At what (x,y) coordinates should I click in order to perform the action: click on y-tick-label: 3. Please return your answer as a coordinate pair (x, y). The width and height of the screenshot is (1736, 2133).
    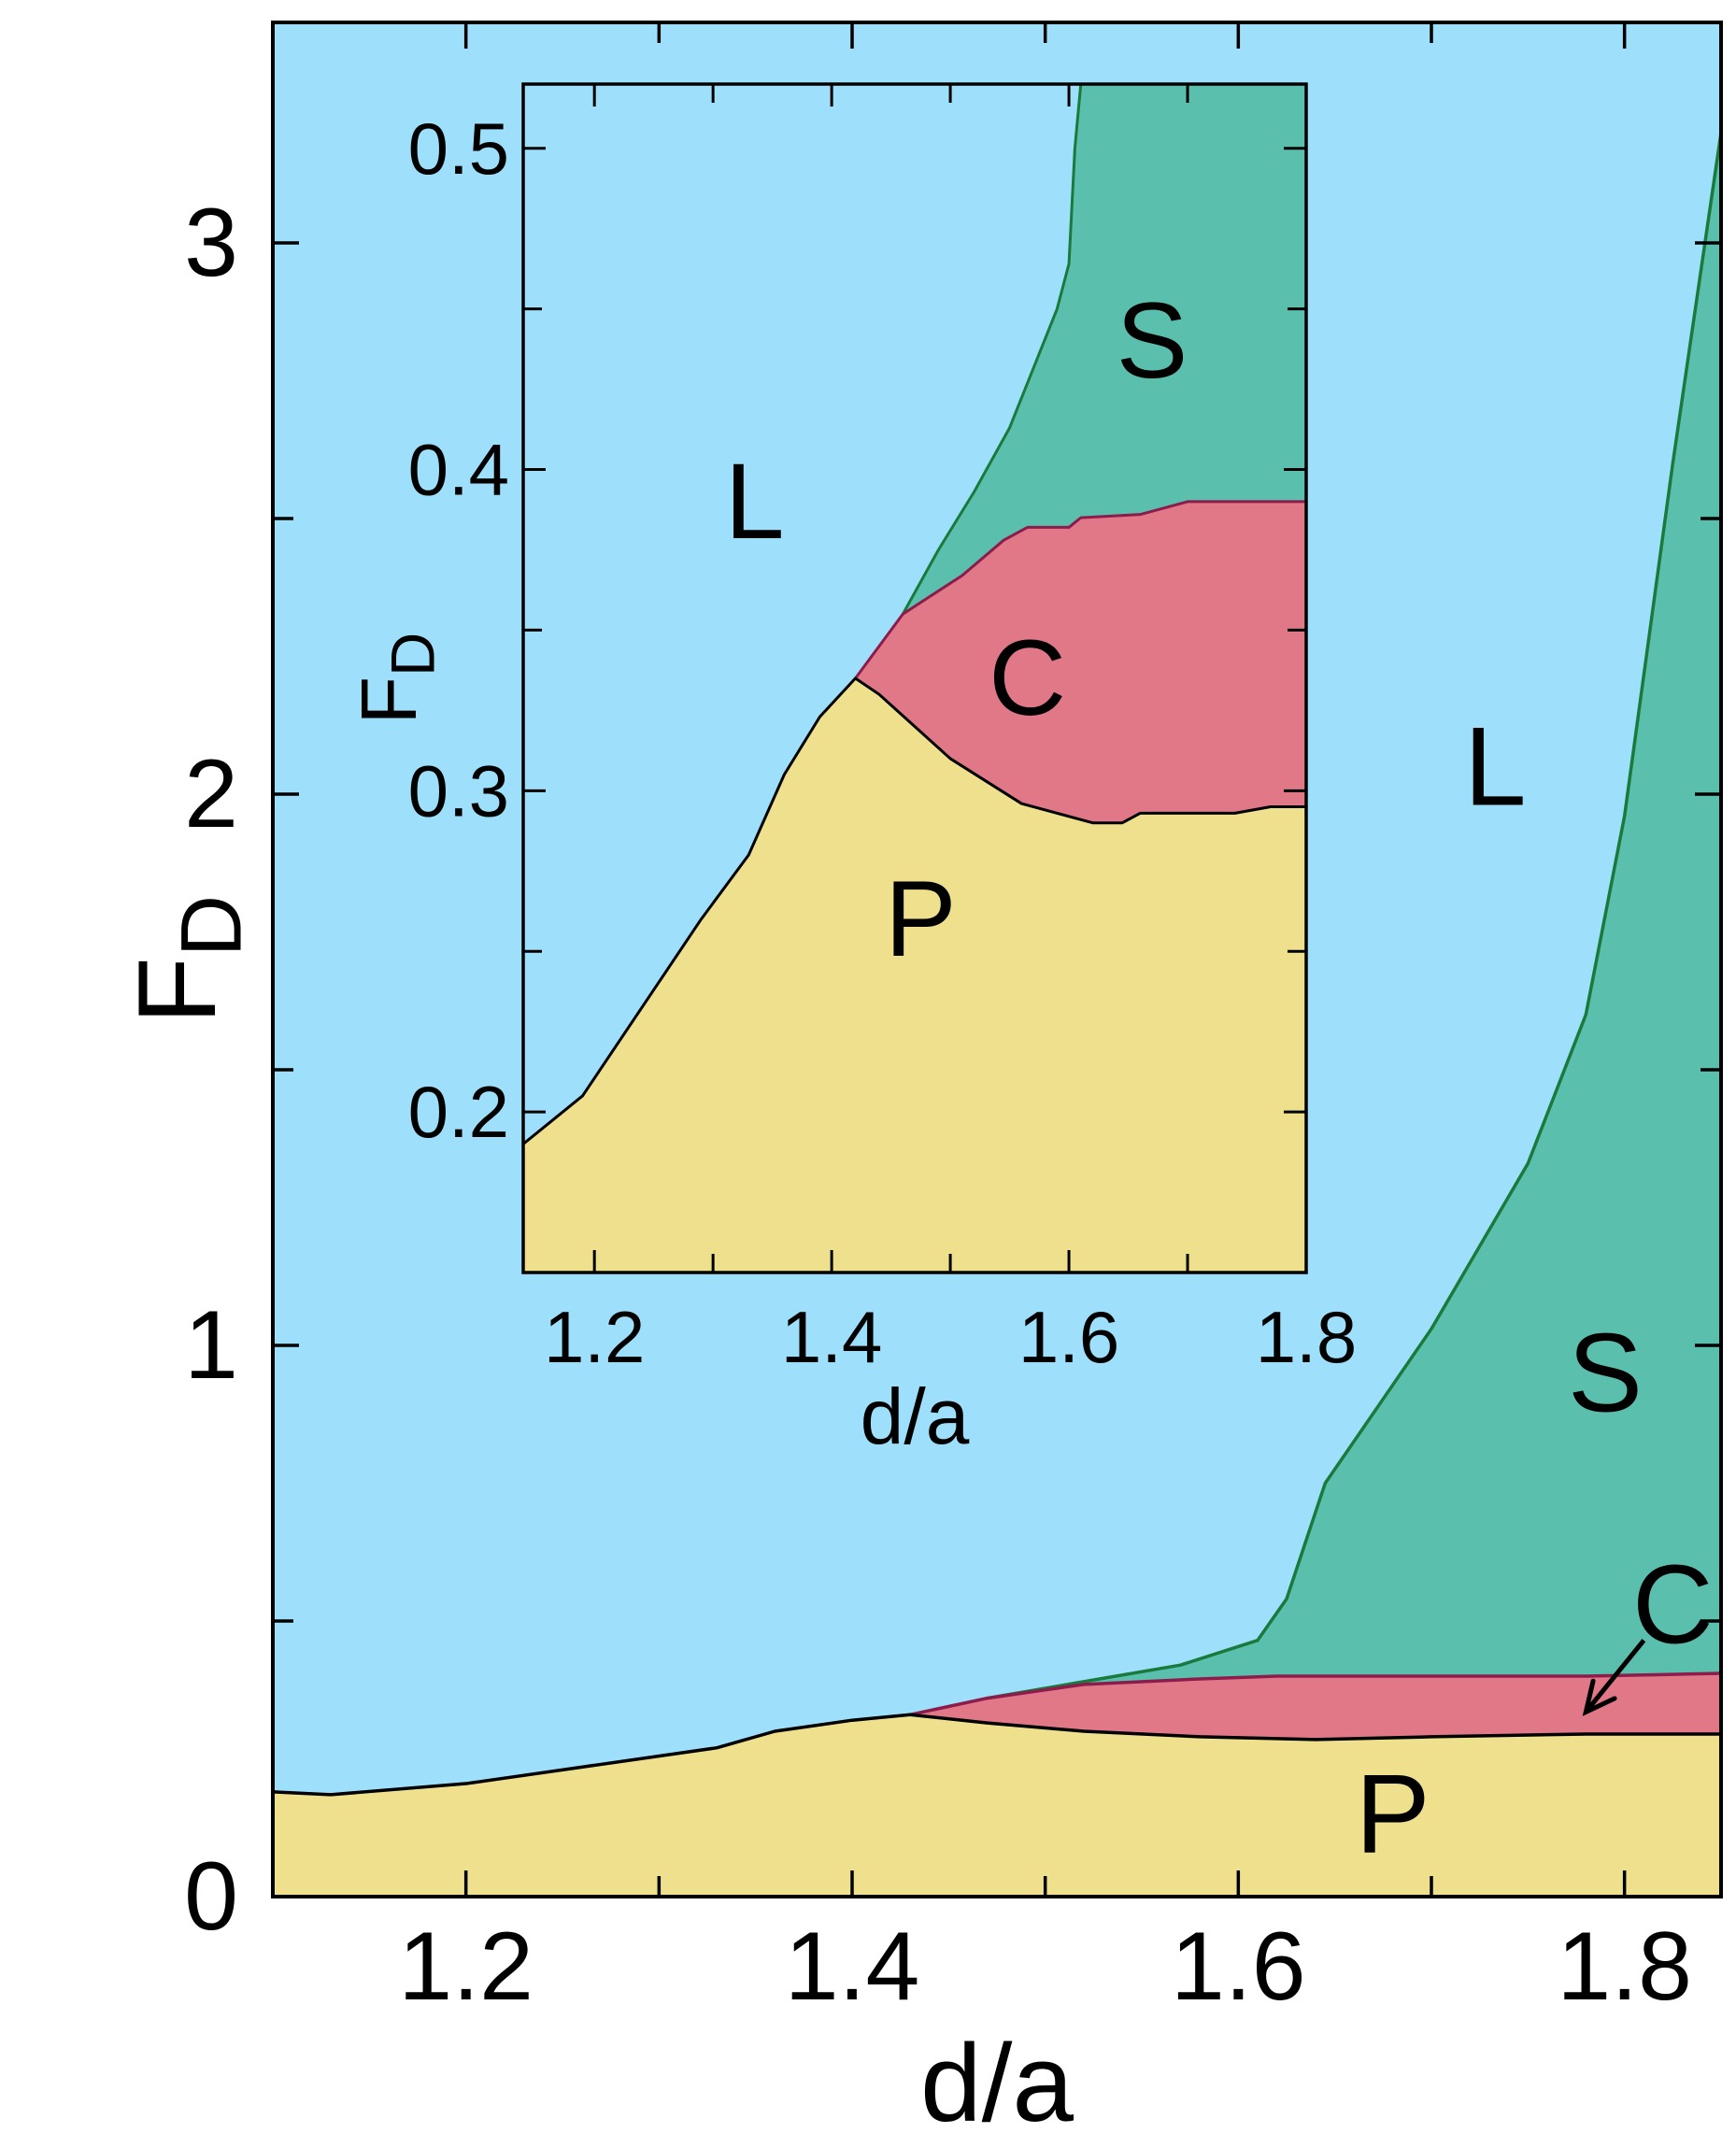
    Looking at the image, I should click on (211, 243).